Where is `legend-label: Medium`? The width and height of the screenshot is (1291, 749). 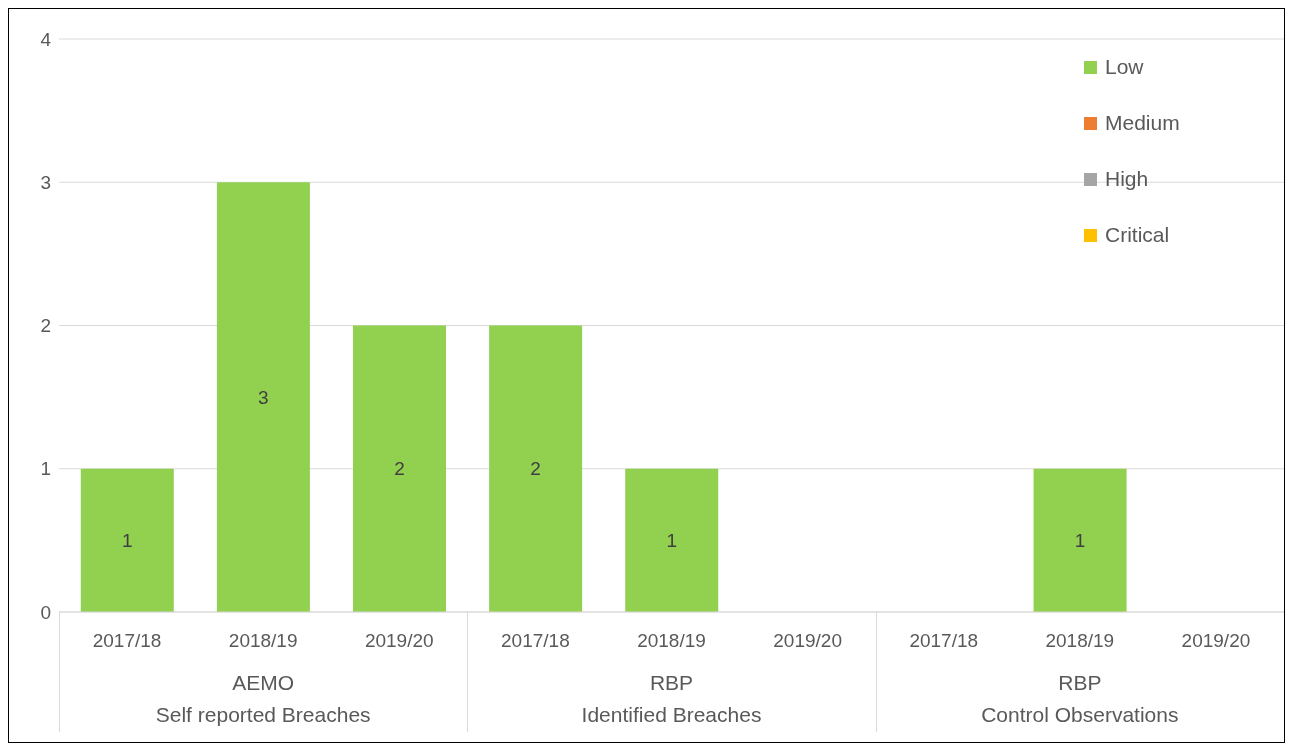
legend-label: Medium is located at coordinates (1142, 123).